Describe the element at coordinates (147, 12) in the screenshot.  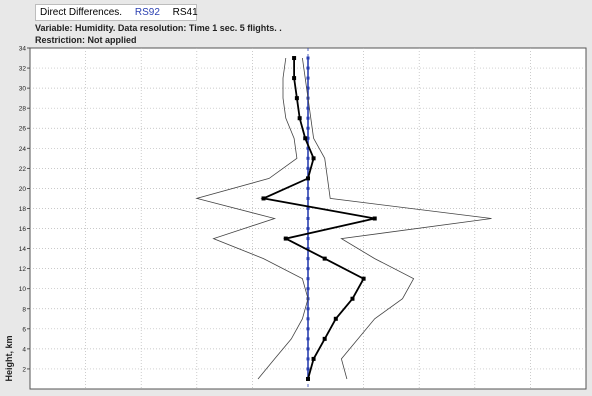
I see `legend-series-a: RS92` at that location.